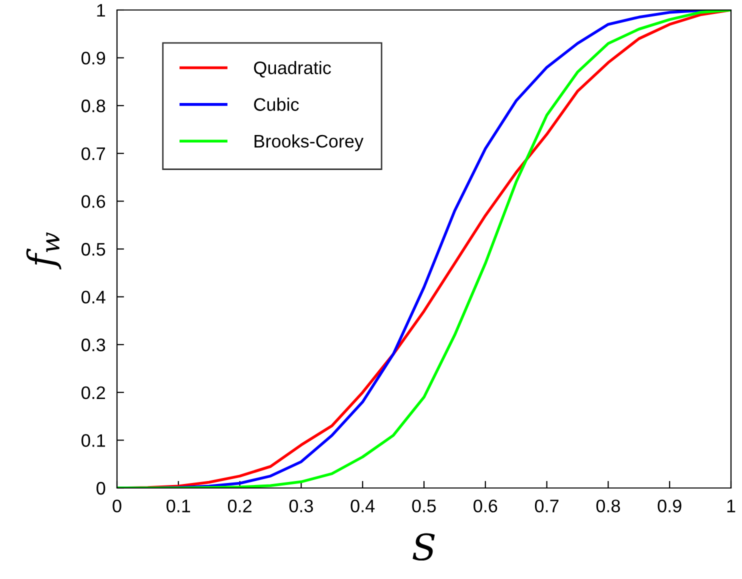 This screenshot has height=579, width=742. Describe the element at coordinates (292, 69) in the screenshot. I see `legend-label: Quadratic` at that location.